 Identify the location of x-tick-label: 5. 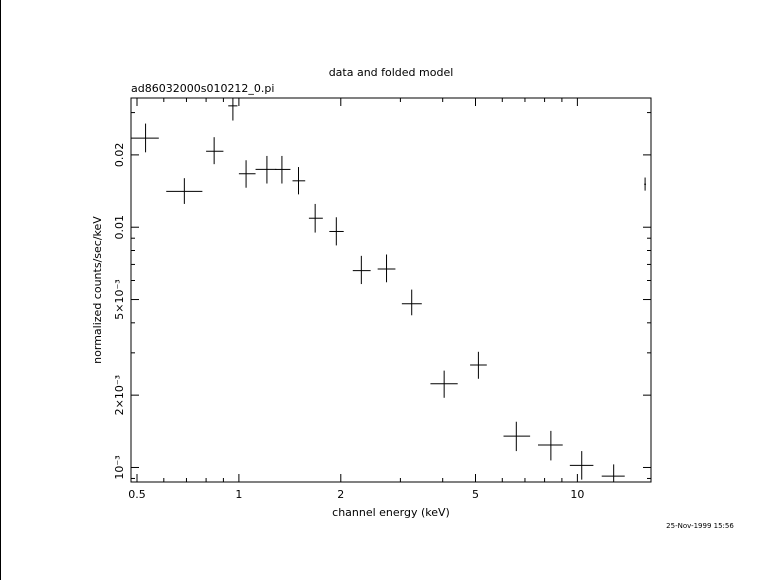
(475, 494).